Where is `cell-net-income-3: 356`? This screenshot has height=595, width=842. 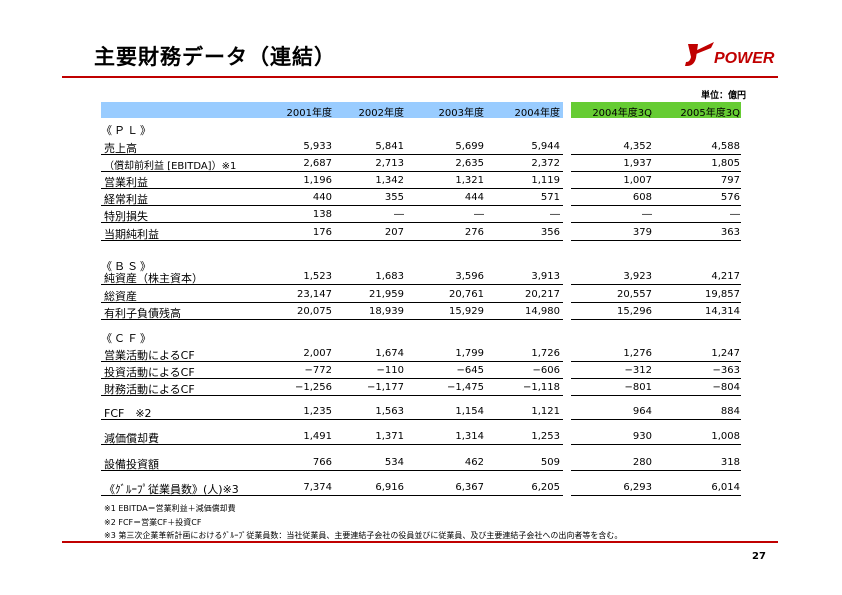
cell-net-income-3: 356 is located at coordinates (550, 232).